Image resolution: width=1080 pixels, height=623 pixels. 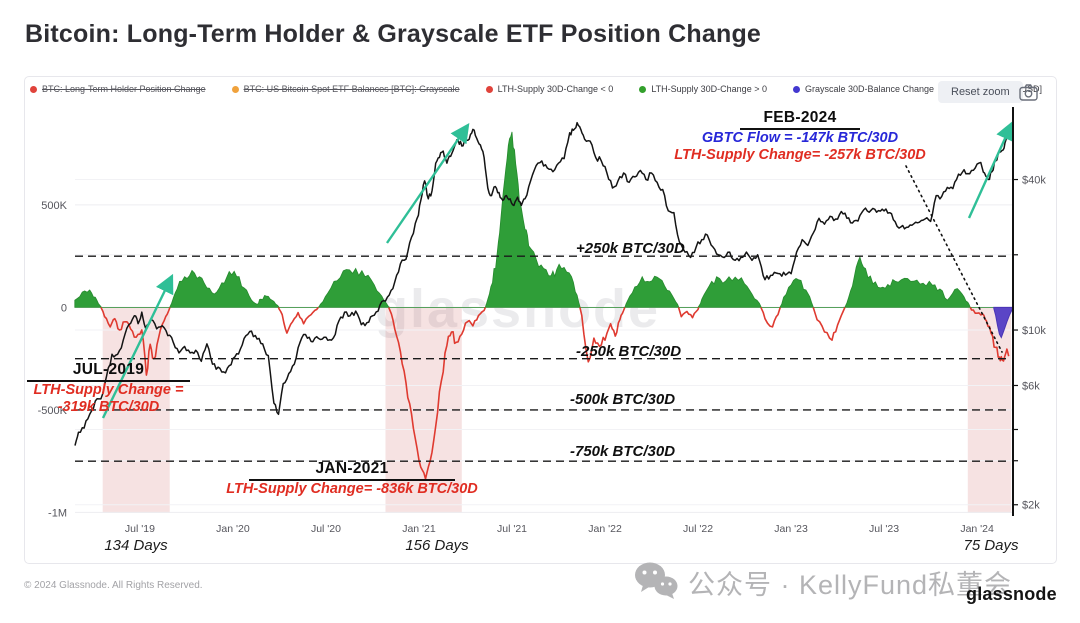 I want to click on legend-item-0: BTC: Long-Term Holder Position Change, so click(x=118, y=89).